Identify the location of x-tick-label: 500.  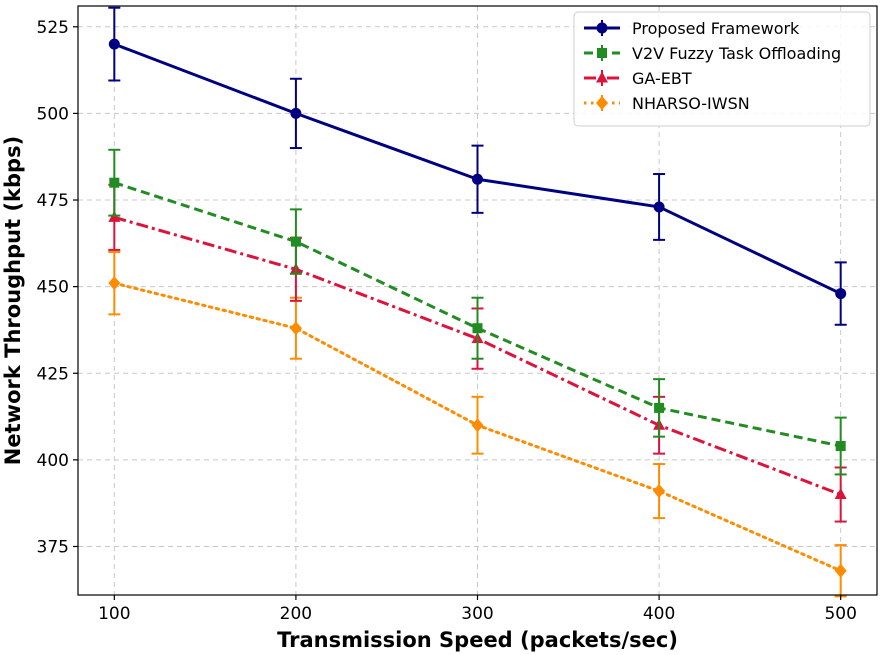
(840, 614).